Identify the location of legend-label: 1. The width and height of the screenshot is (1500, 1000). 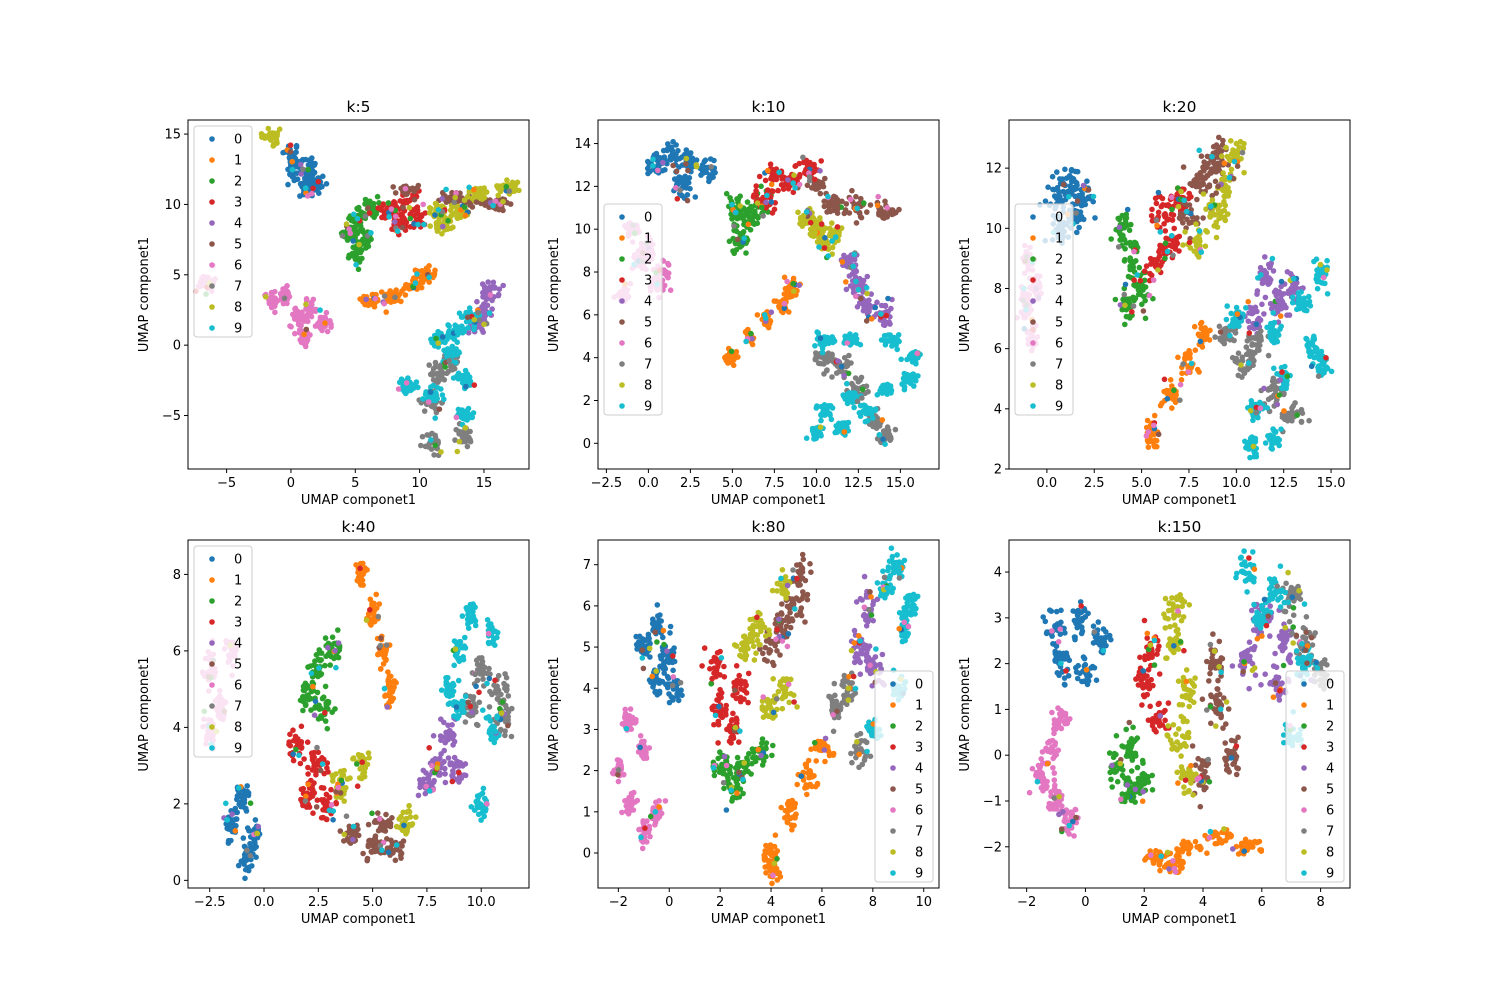
(1059, 239).